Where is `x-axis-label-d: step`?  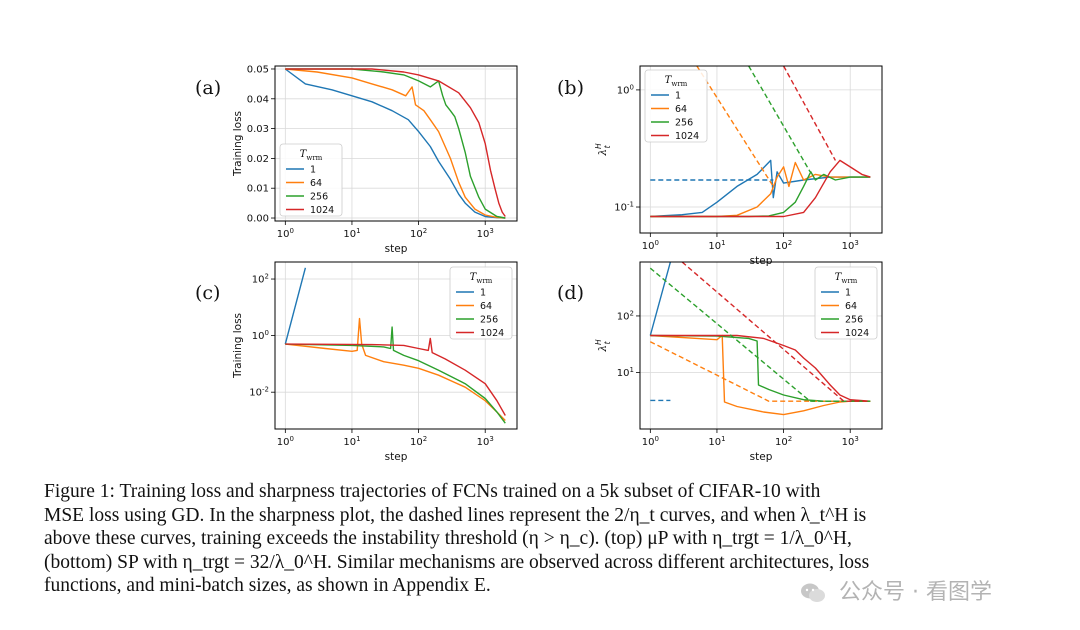
x-axis-label-d: step is located at coordinates (761, 457).